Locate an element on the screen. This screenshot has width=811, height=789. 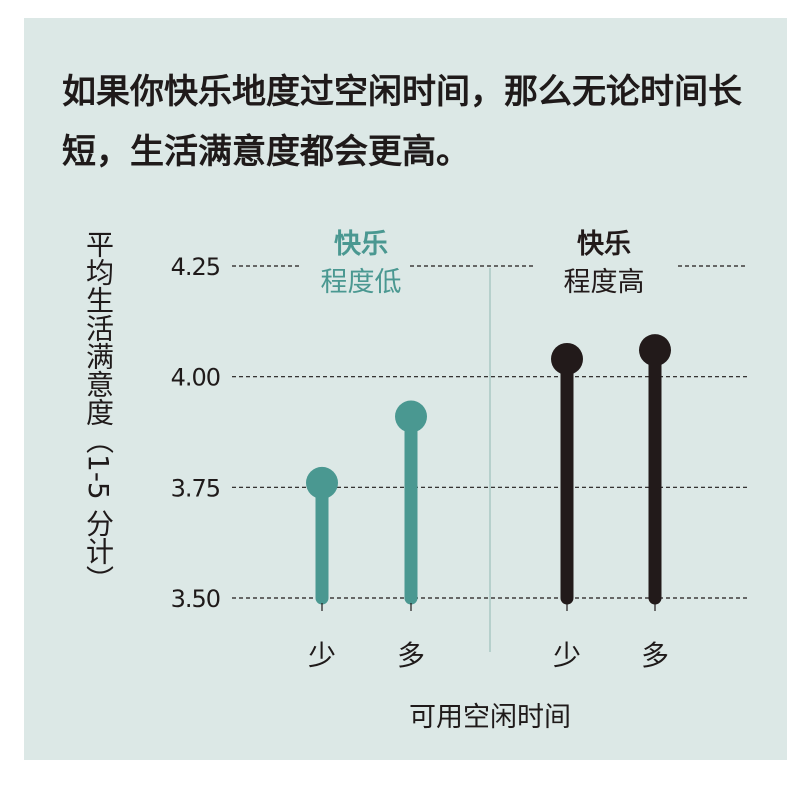
group-2-subtitle: 程度高 is located at coordinates (604, 282).